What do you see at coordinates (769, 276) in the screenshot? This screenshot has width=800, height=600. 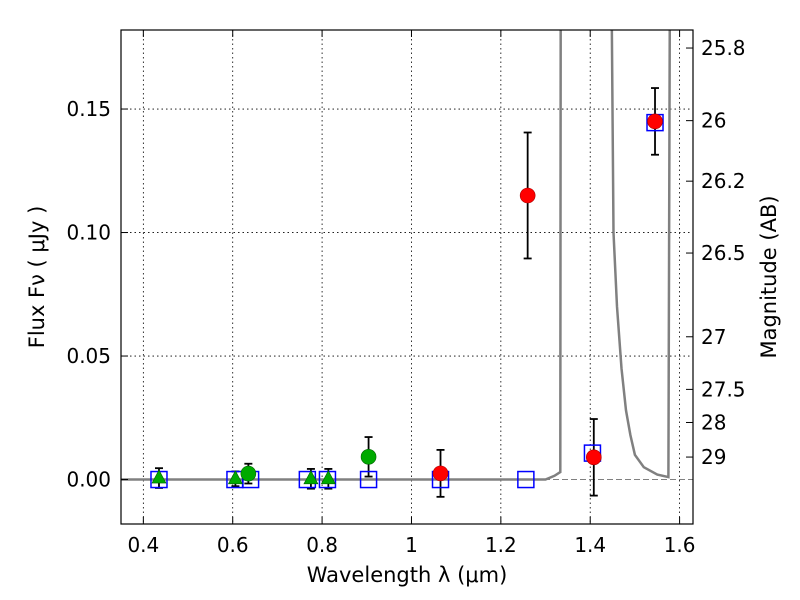 I see `y2-axis-label: Magnitude (AB)` at bounding box center [769, 276].